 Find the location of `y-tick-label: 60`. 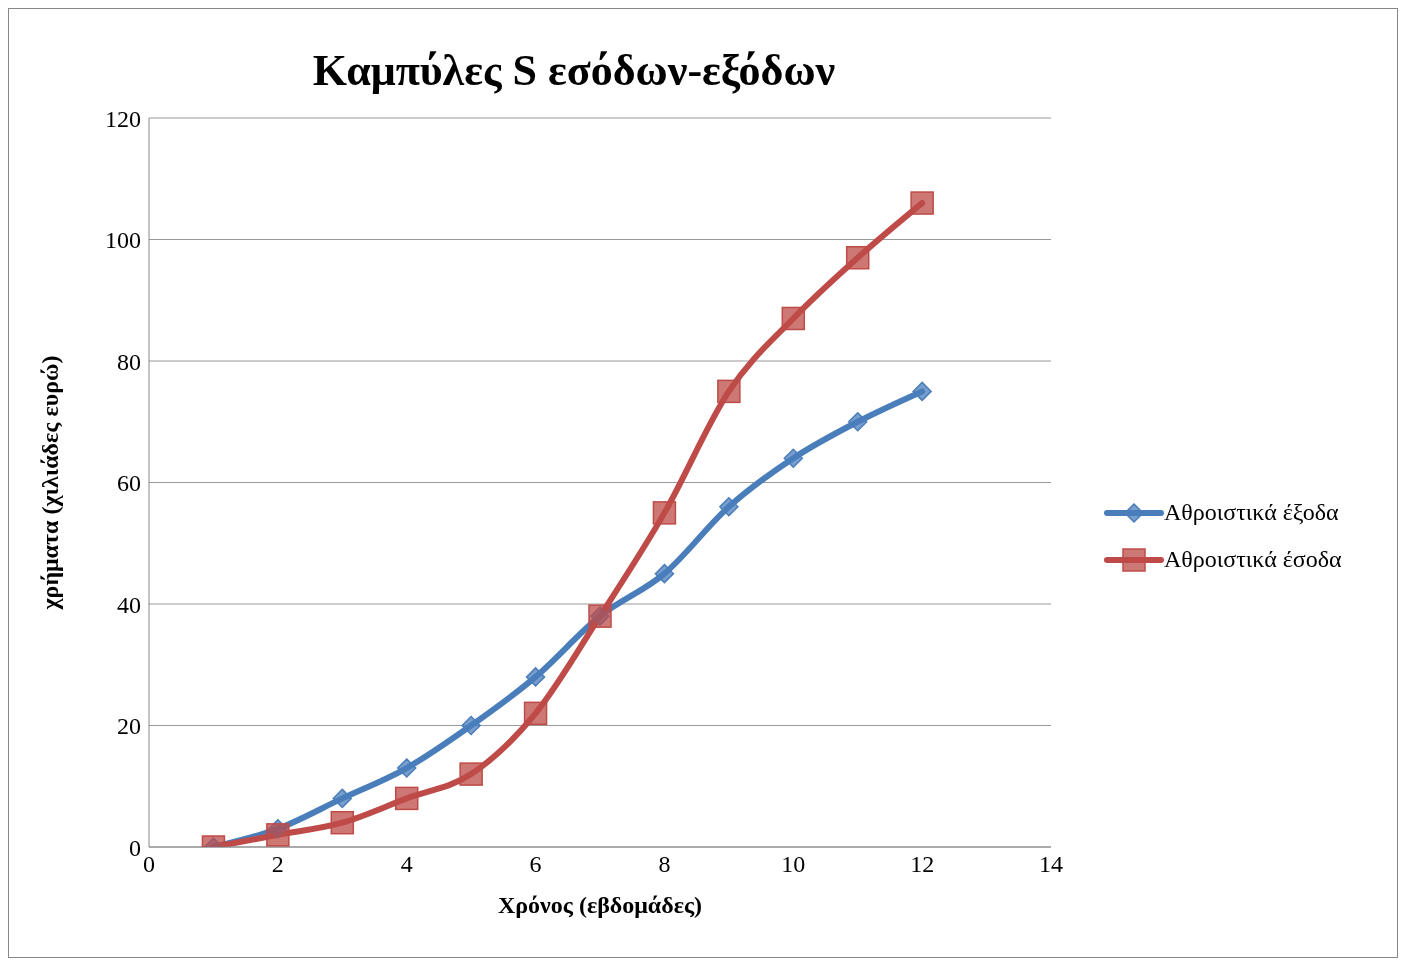

y-tick-label: 60 is located at coordinates (129, 483).